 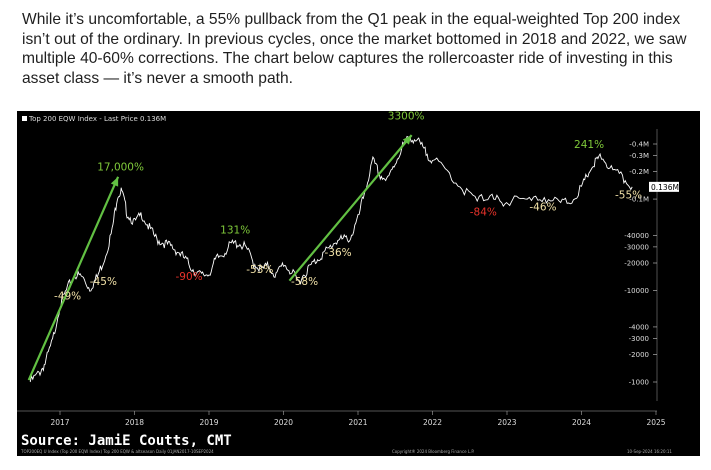 What do you see at coordinates (406, 117) in the screenshot?
I see `annotation-label: 3300%` at bounding box center [406, 117].